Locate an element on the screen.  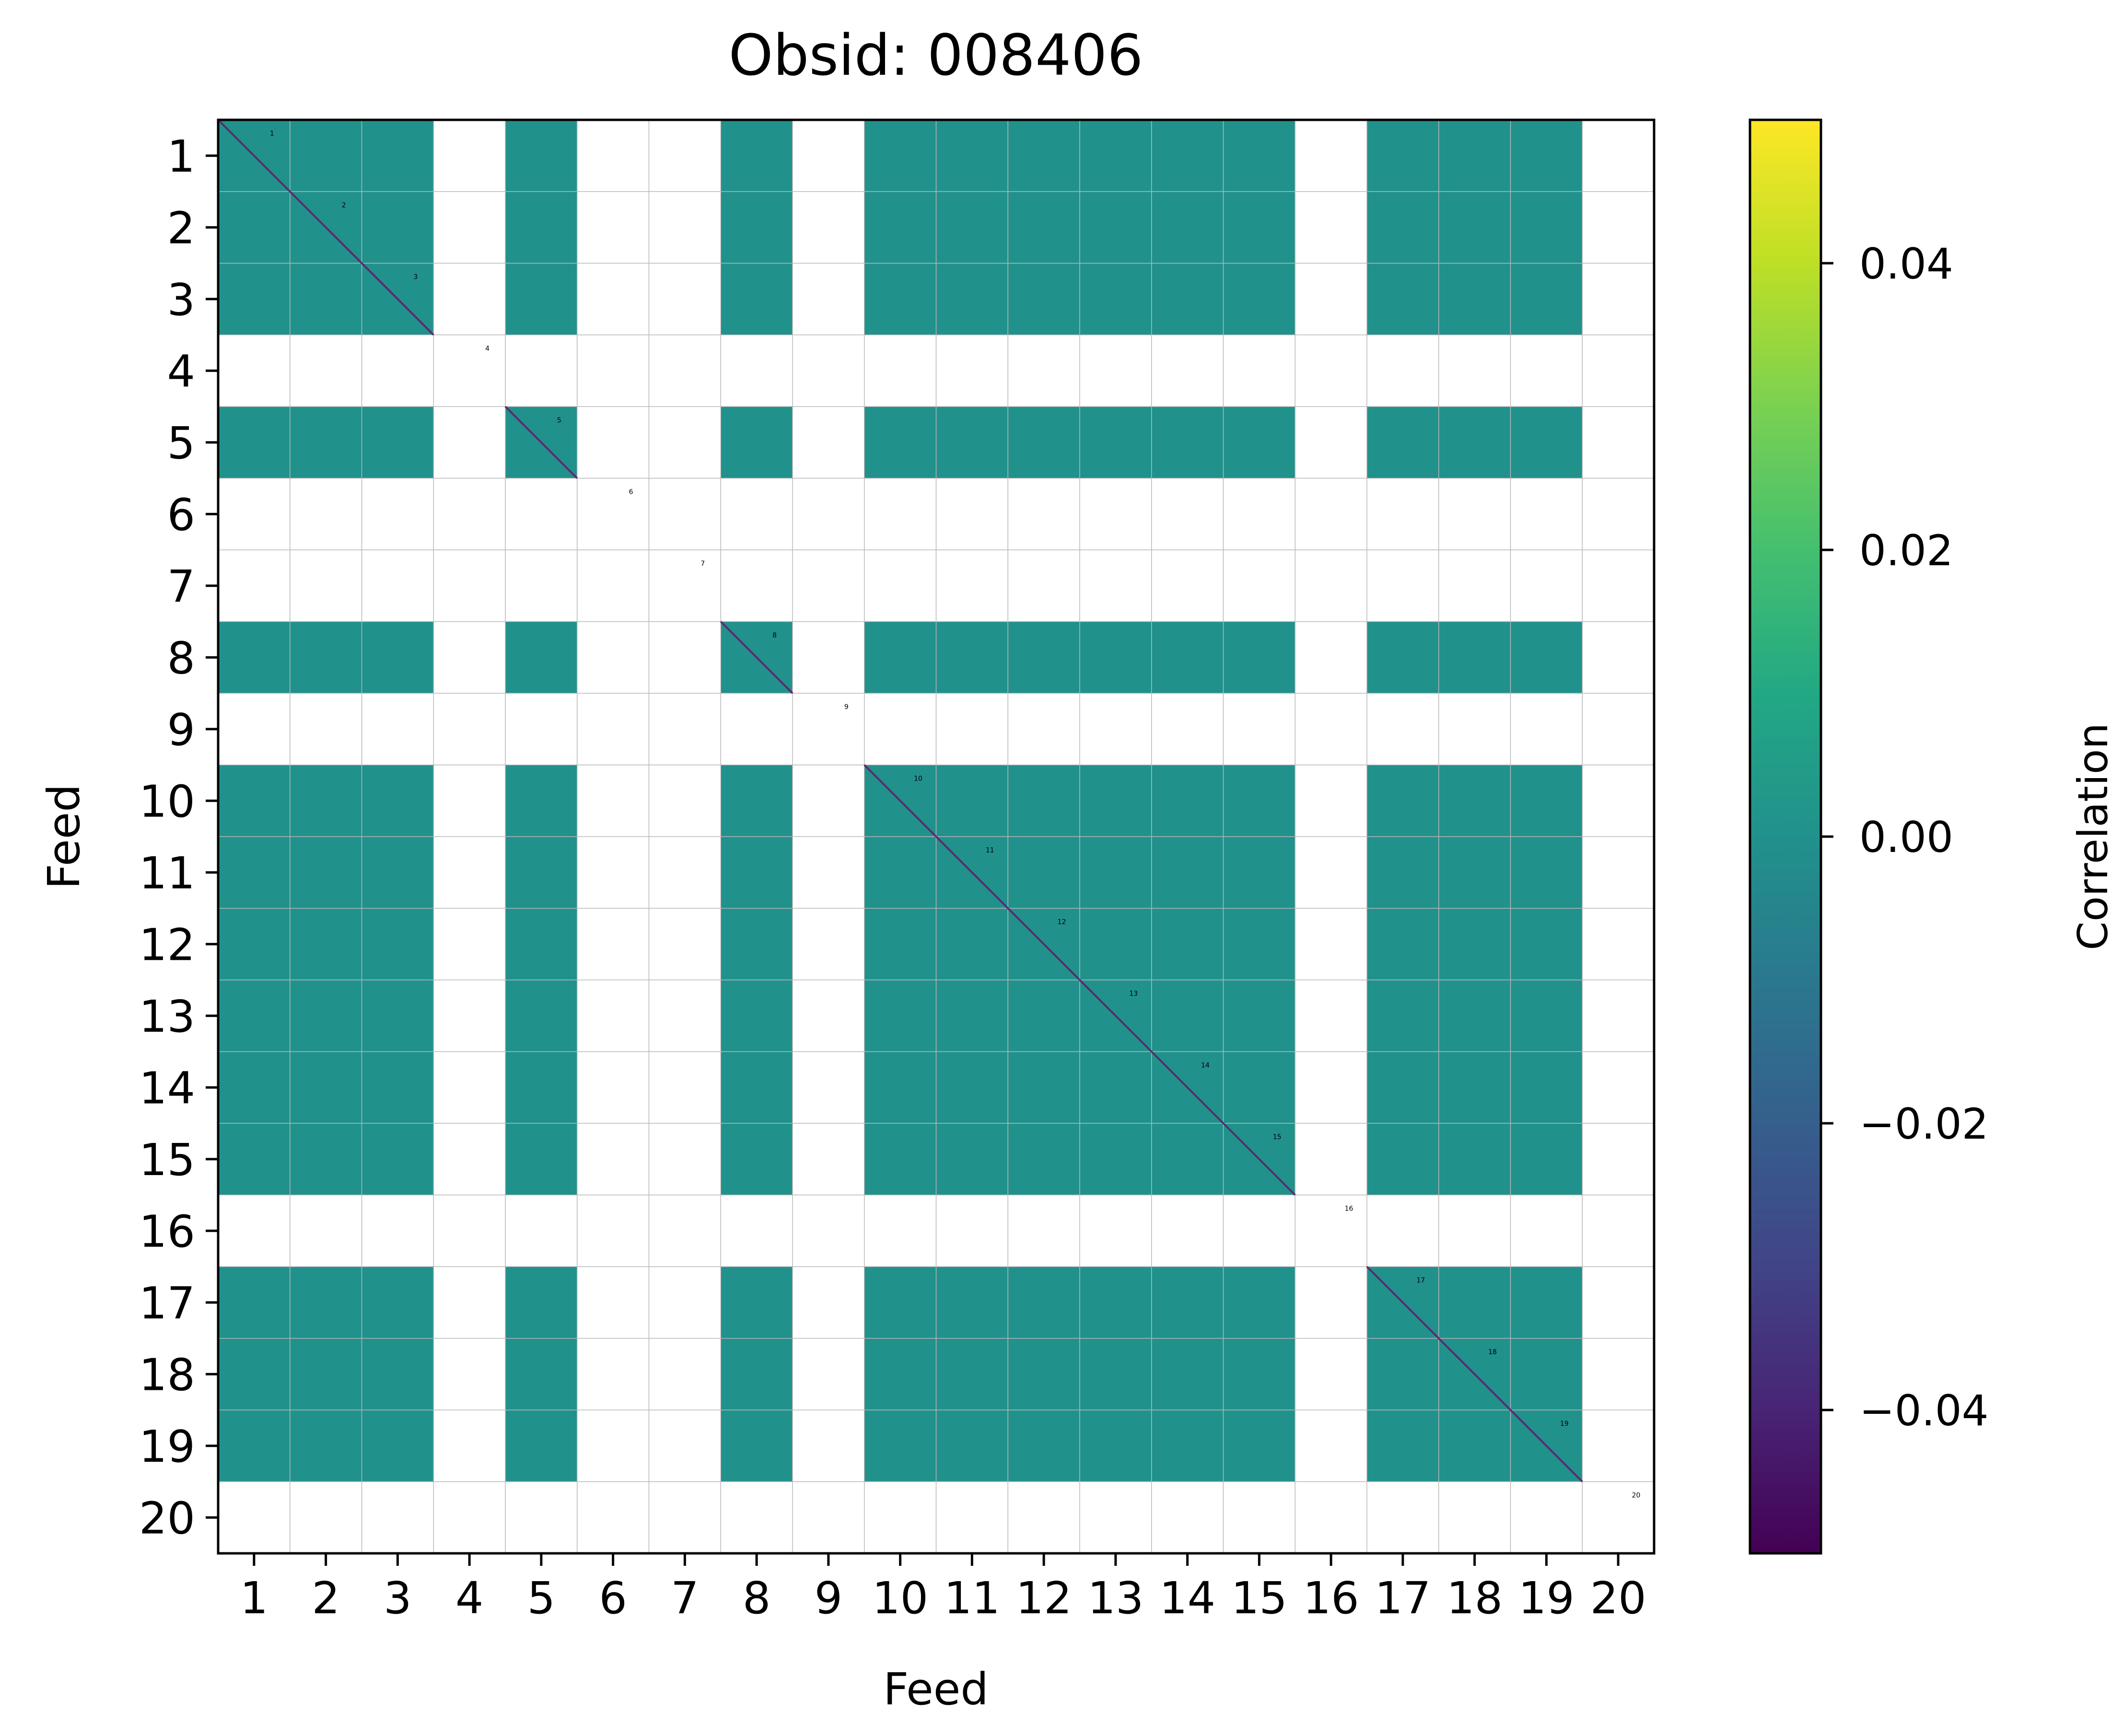
colorbar-gradient is located at coordinates (1785, 836).